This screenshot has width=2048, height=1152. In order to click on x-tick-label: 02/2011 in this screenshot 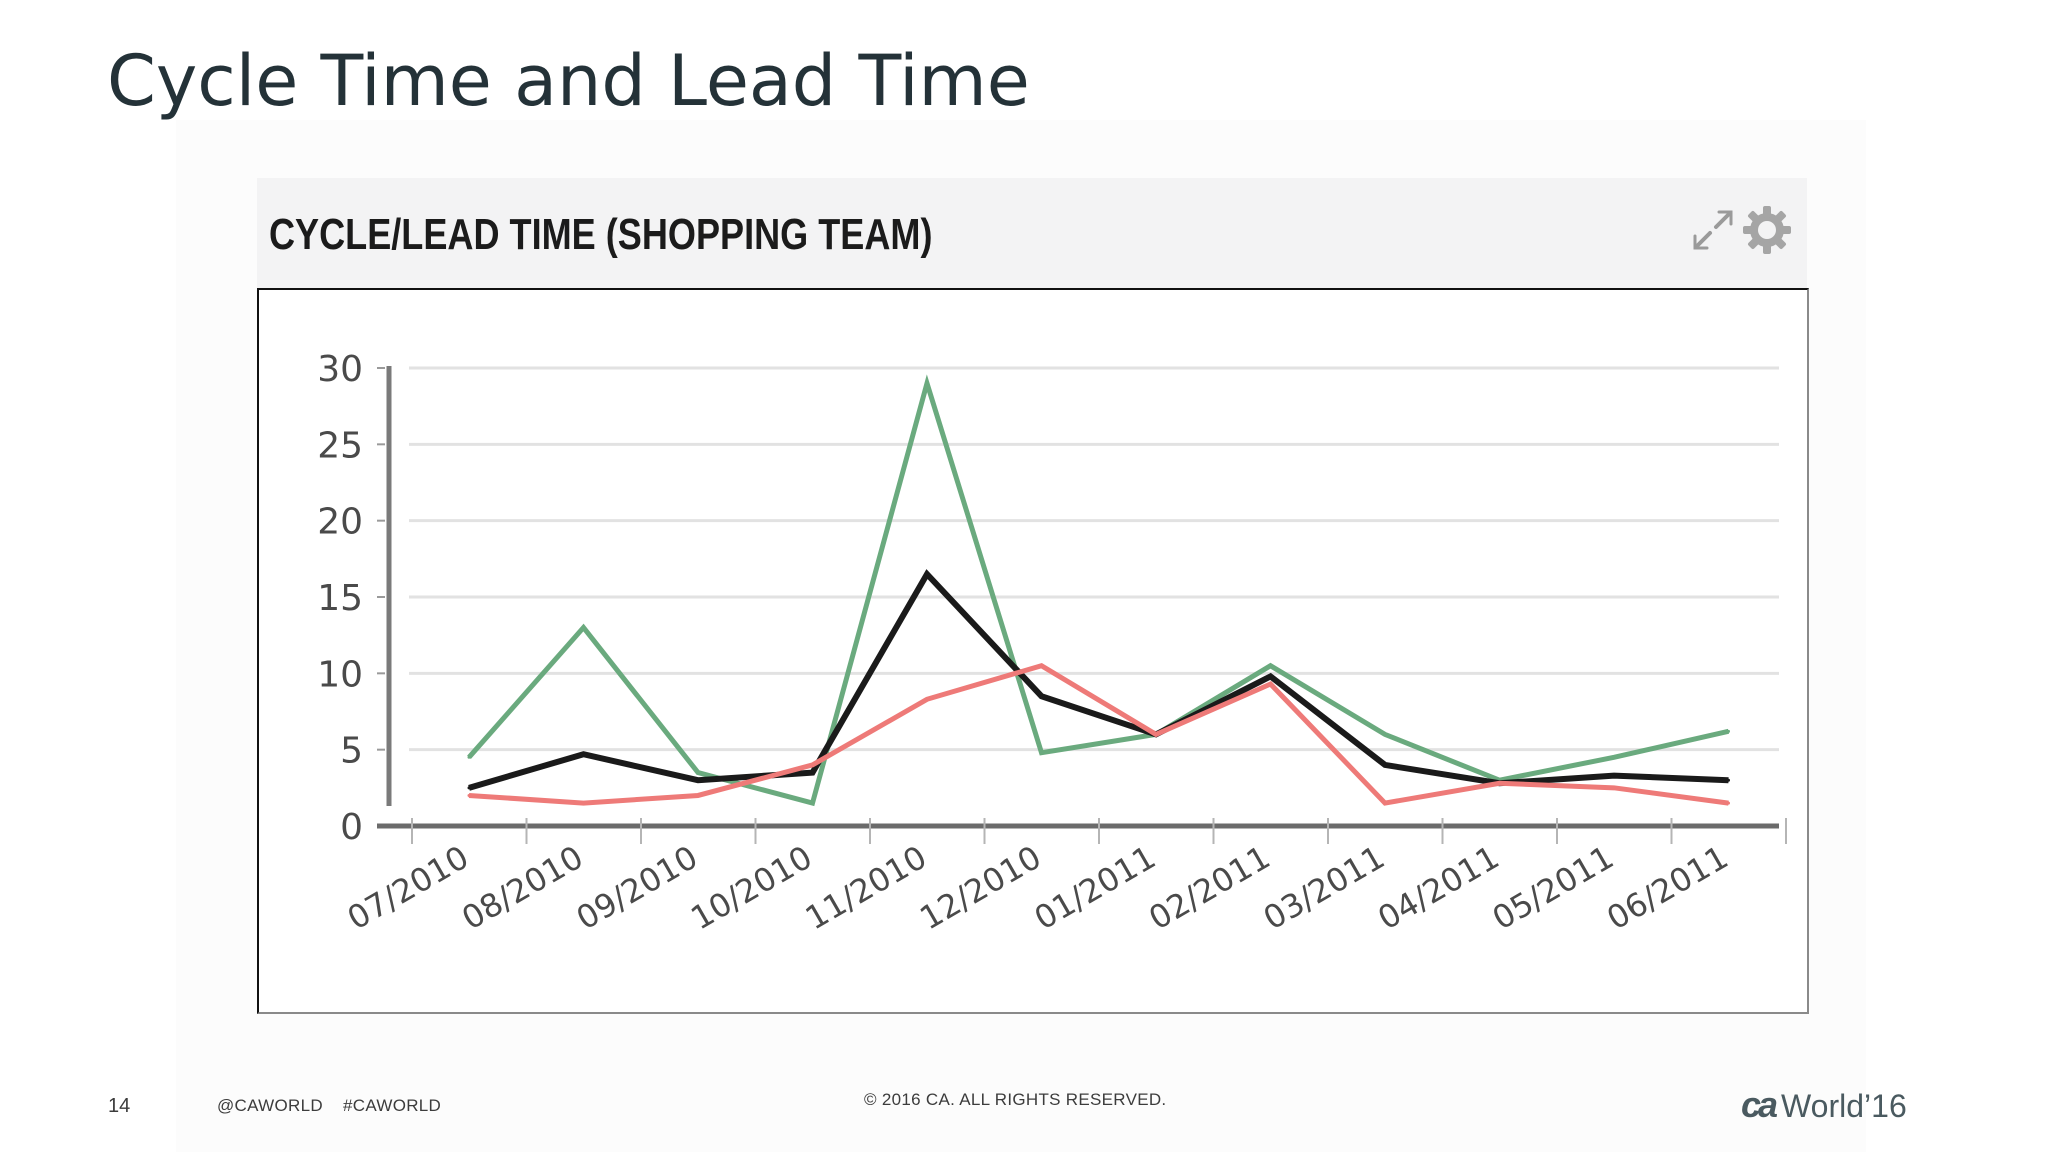, I will do `click(1209, 887)`.